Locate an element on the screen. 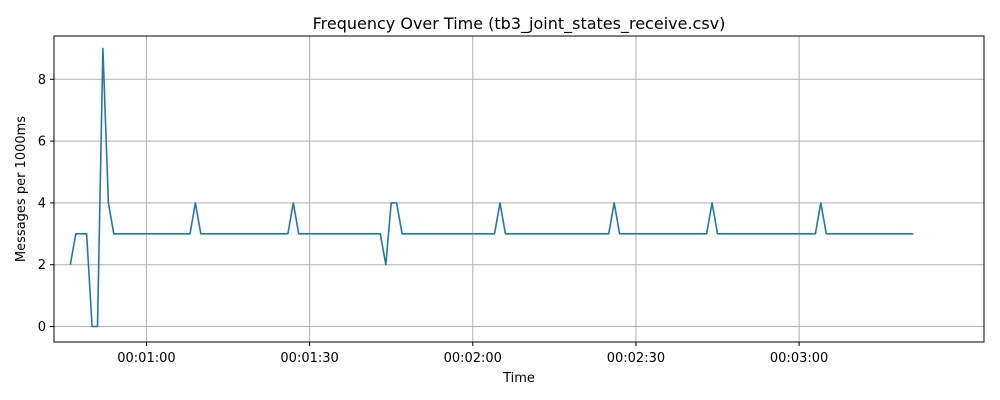  y-tick-label: 6 is located at coordinates (42, 142).